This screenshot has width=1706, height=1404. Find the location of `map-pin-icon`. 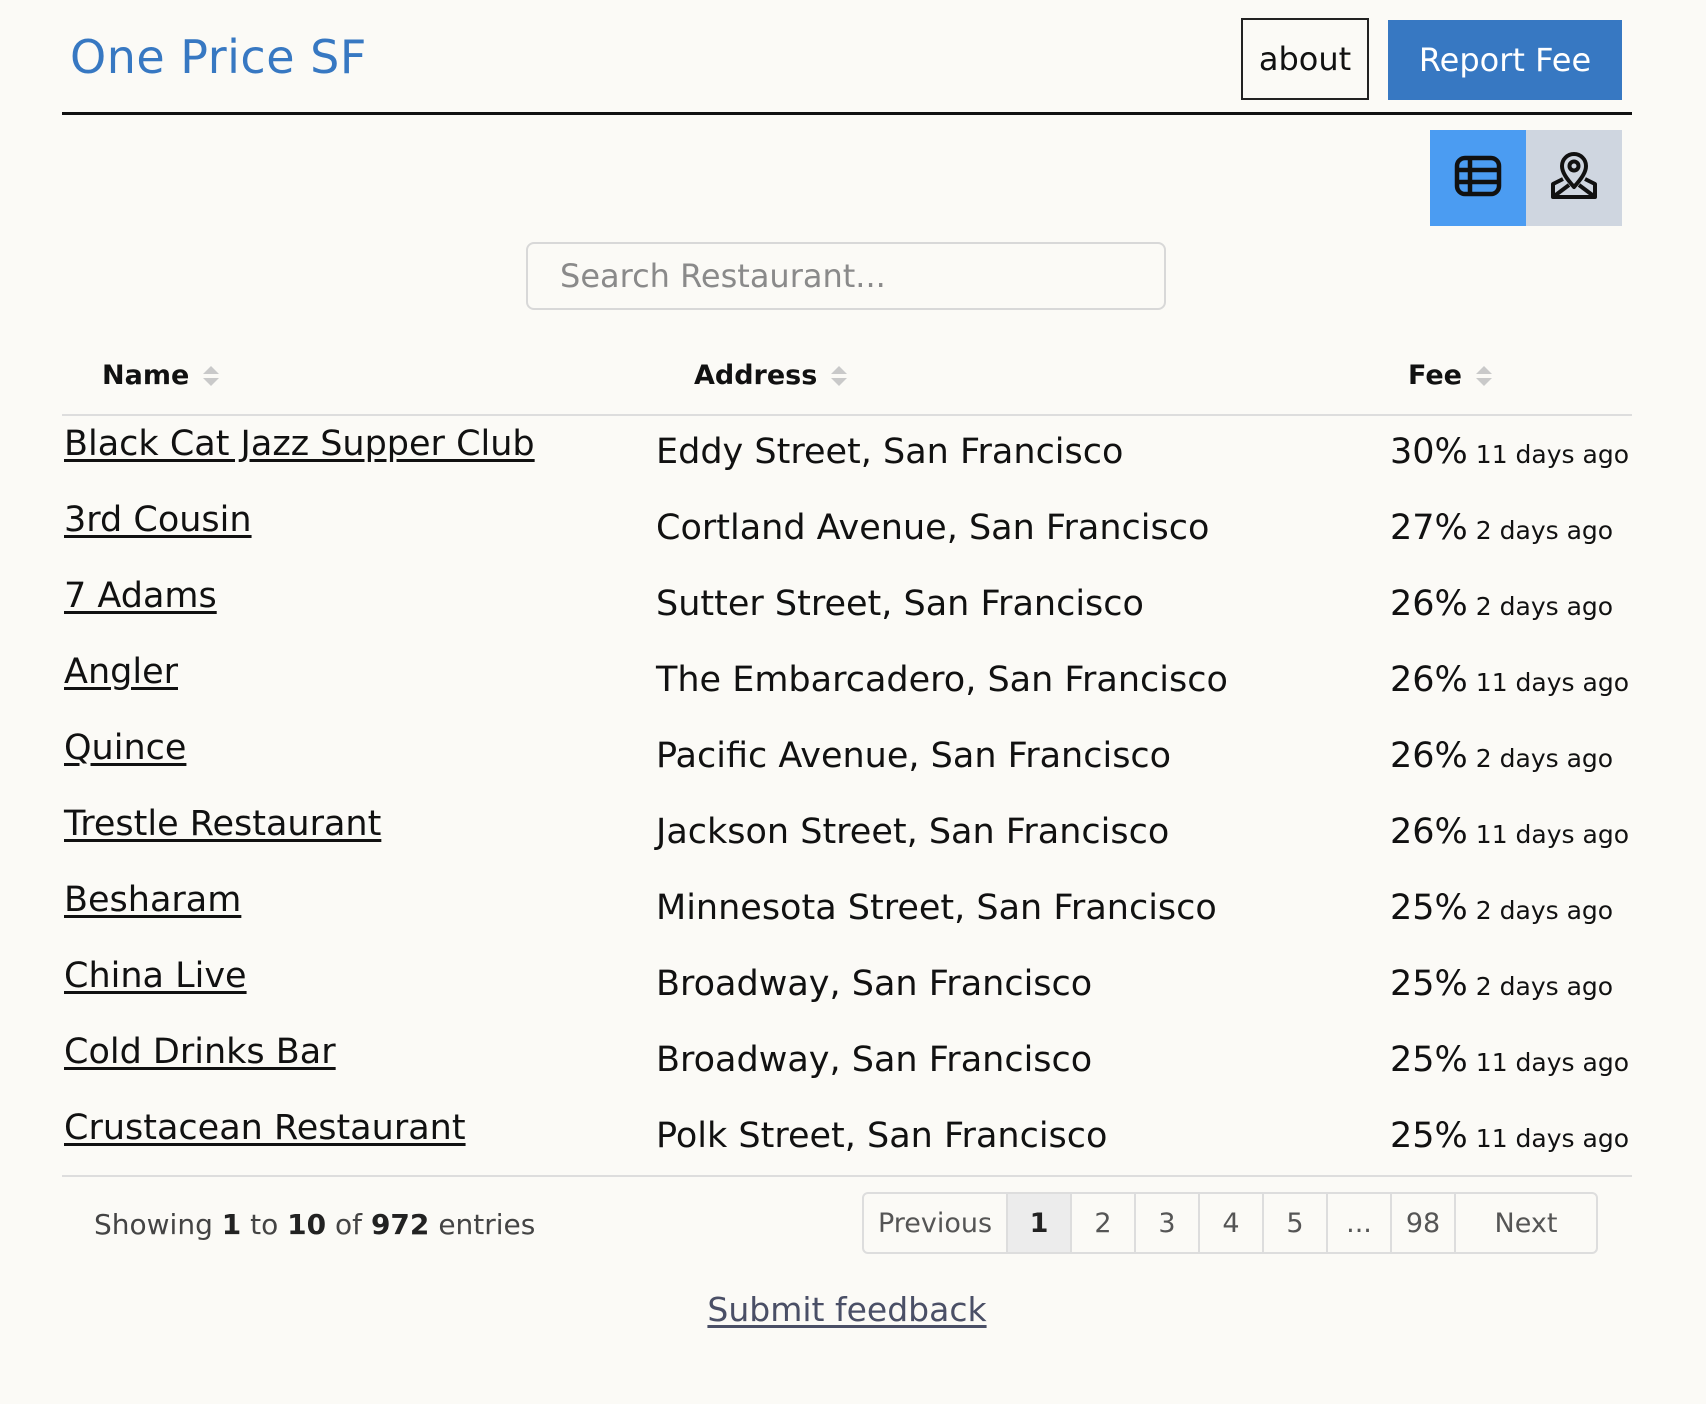

map-pin-icon is located at coordinates (1574, 178).